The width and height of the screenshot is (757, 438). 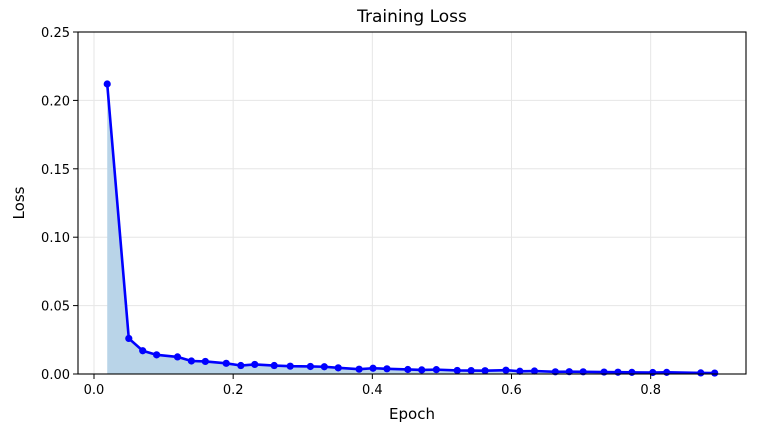 What do you see at coordinates (511, 390) in the screenshot?
I see `x-tick-label: 0.6` at bounding box center [511, 390].